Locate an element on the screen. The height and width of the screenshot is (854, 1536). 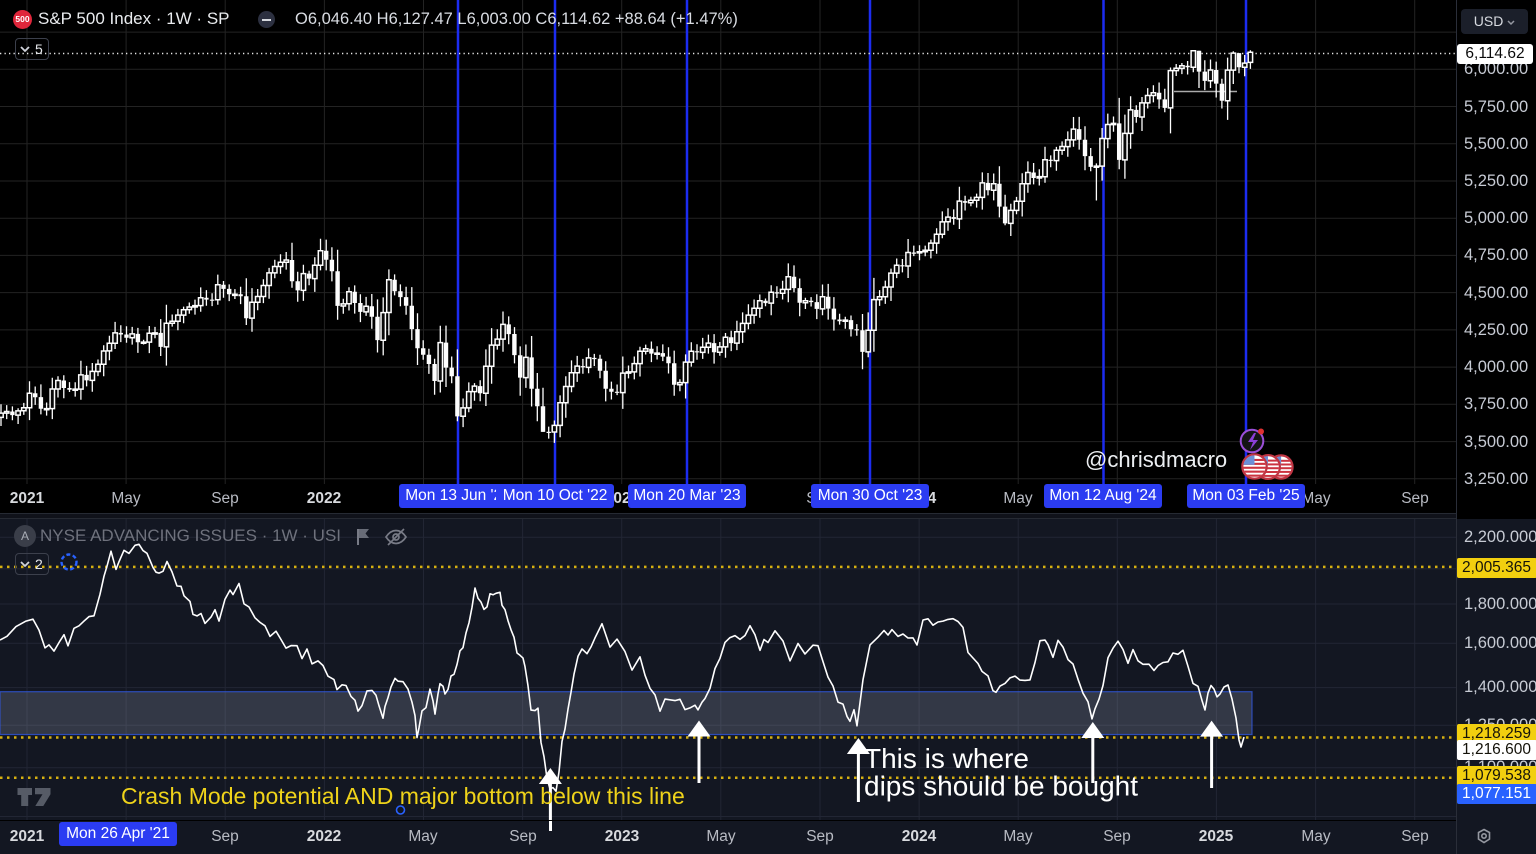
svg-text: dips should be bought is located at coordinates (1001, 786).